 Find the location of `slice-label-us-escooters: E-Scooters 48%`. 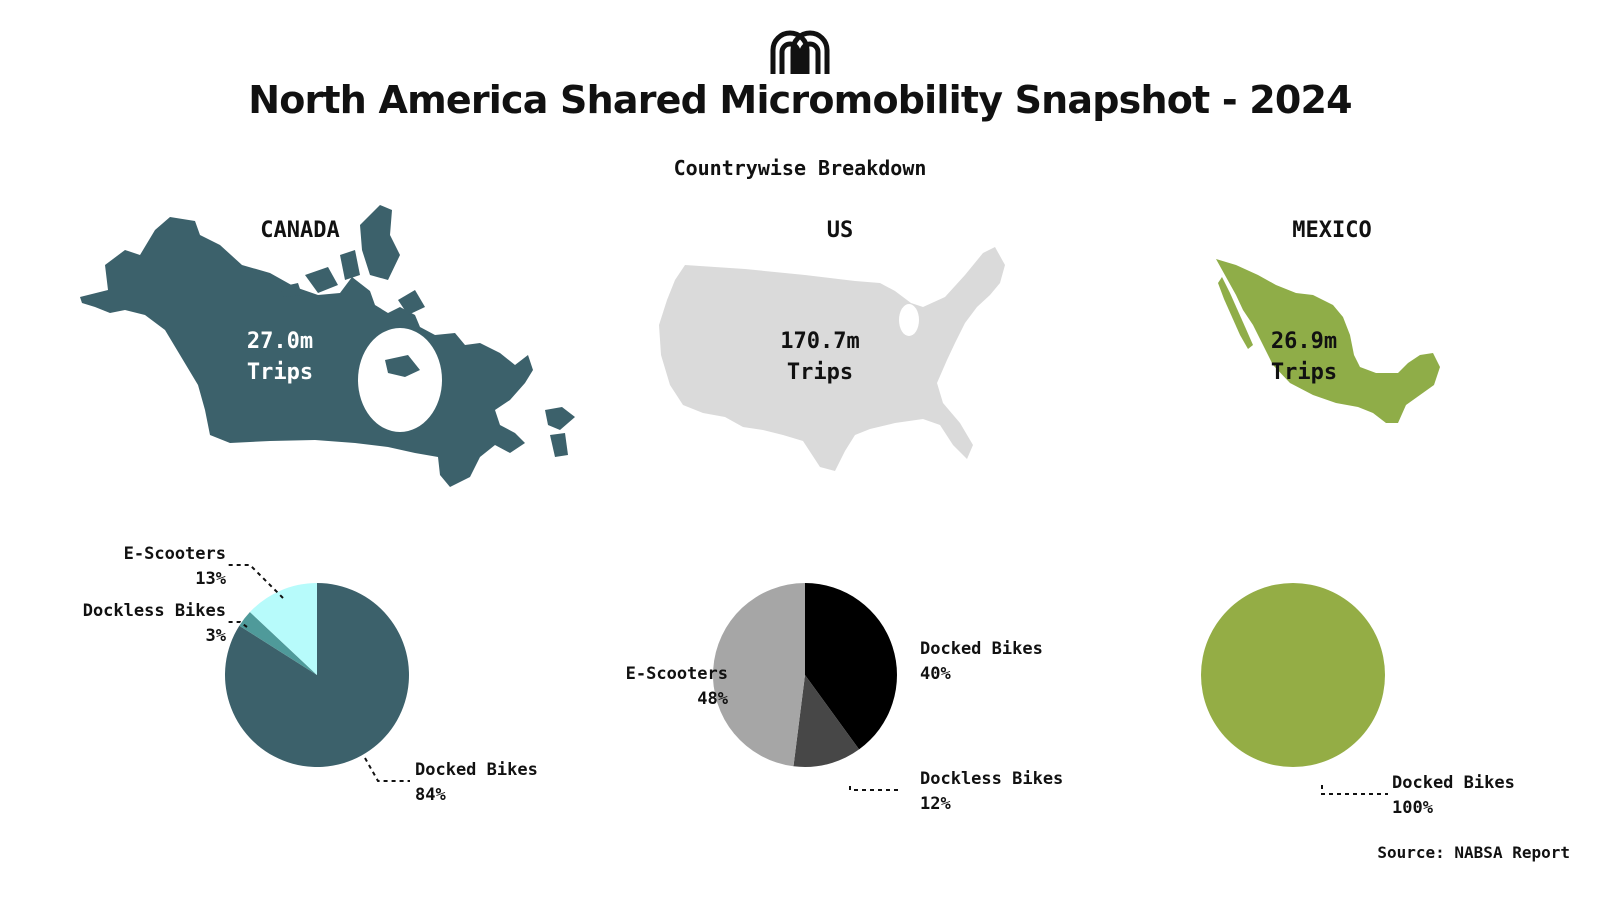

slice-label-us-escooters: E-Scooters 48% is located at coordinates (677, 687).